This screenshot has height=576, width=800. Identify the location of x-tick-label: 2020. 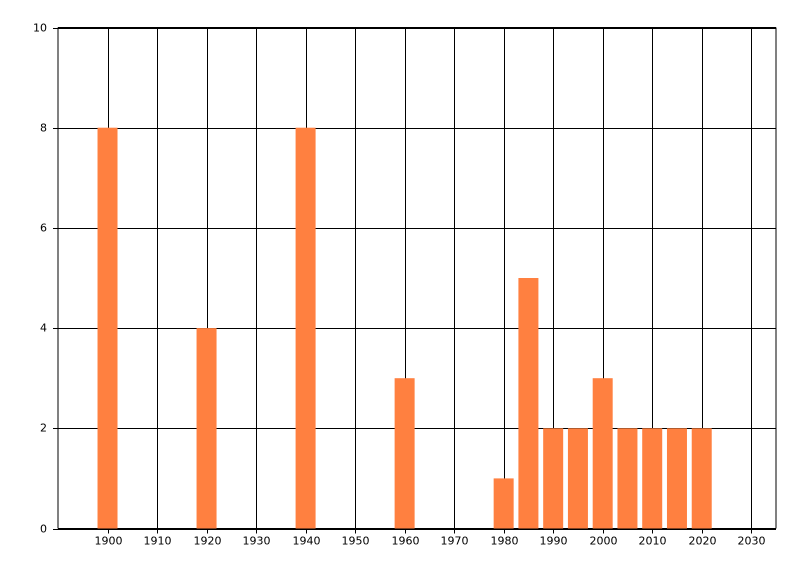
(703, 541).